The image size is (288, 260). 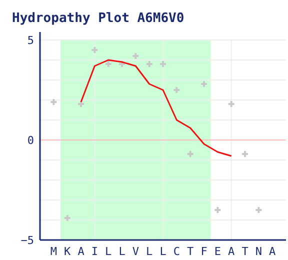 What do you see at coordinates (258, 251) in the screenshot?
I see `x-tick-label: N` at bounding box center [258, 251].